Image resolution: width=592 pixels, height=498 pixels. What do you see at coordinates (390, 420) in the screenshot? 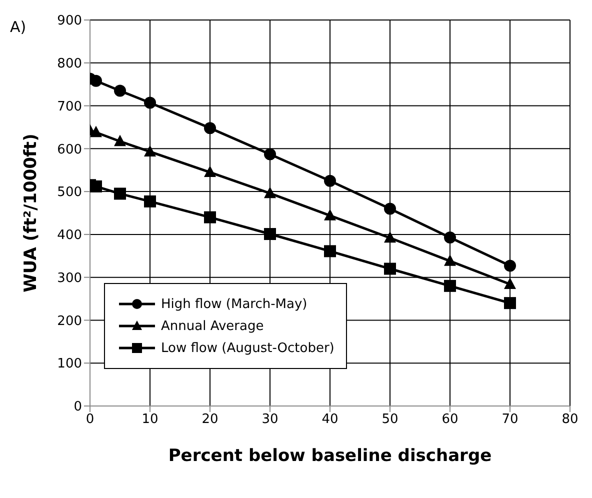
I see `x-tick-label: 50` at bounding box center [390, 420].